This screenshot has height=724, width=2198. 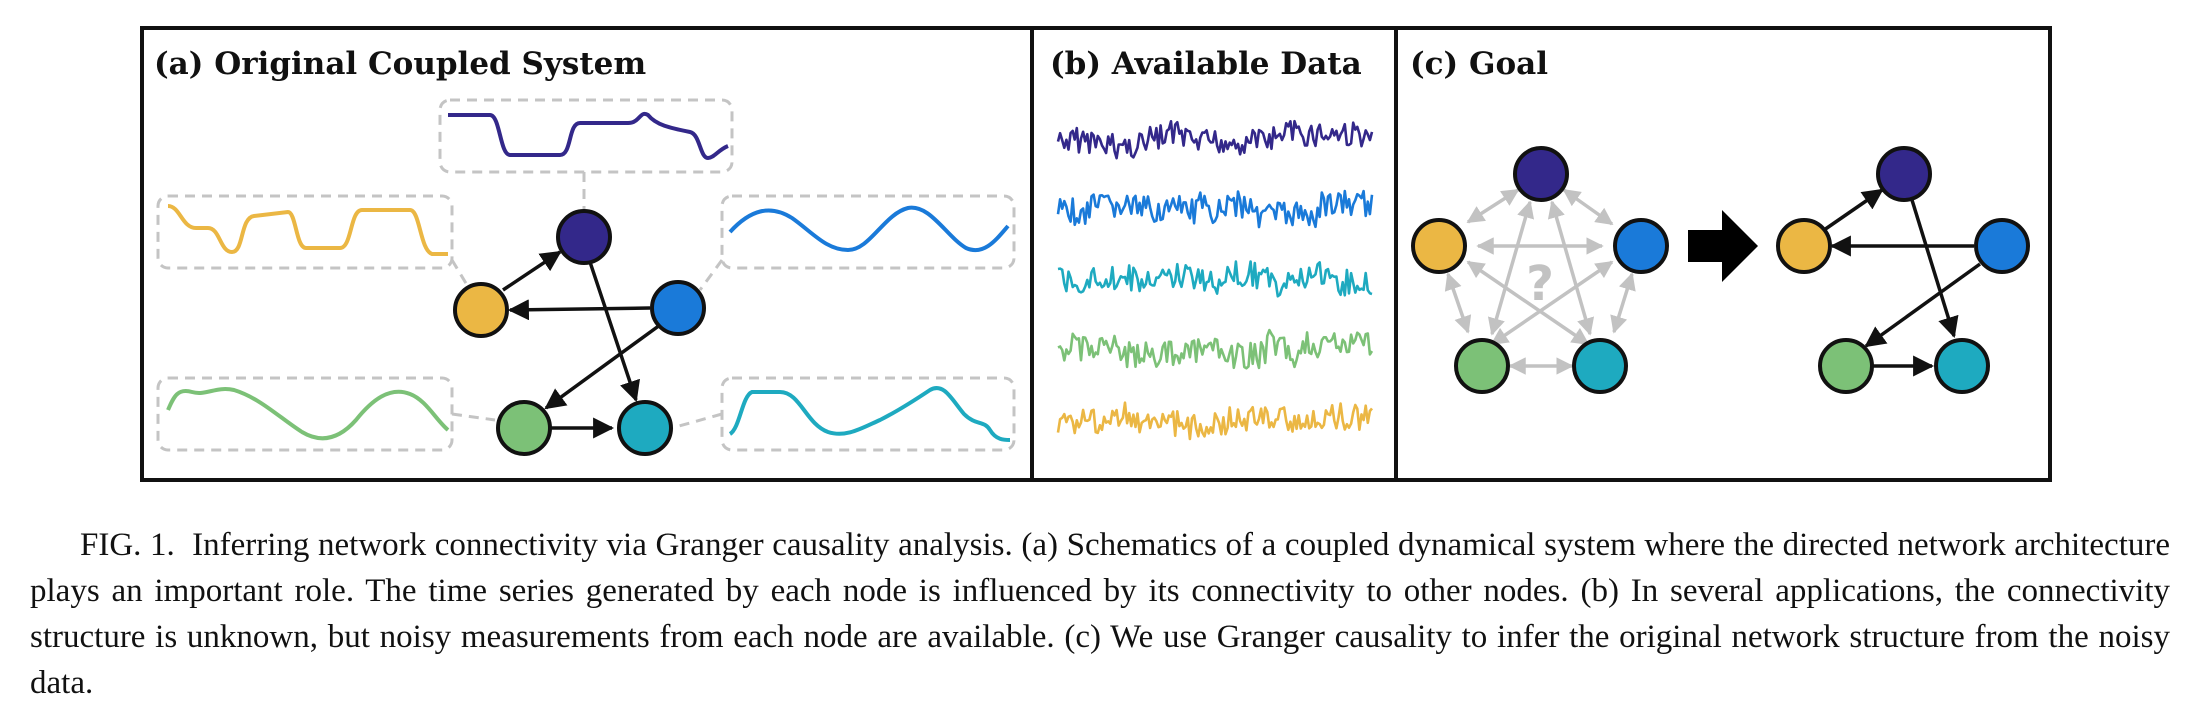 I want to click on inferred-edge-node5-node1, so click(x=1853, y=210).